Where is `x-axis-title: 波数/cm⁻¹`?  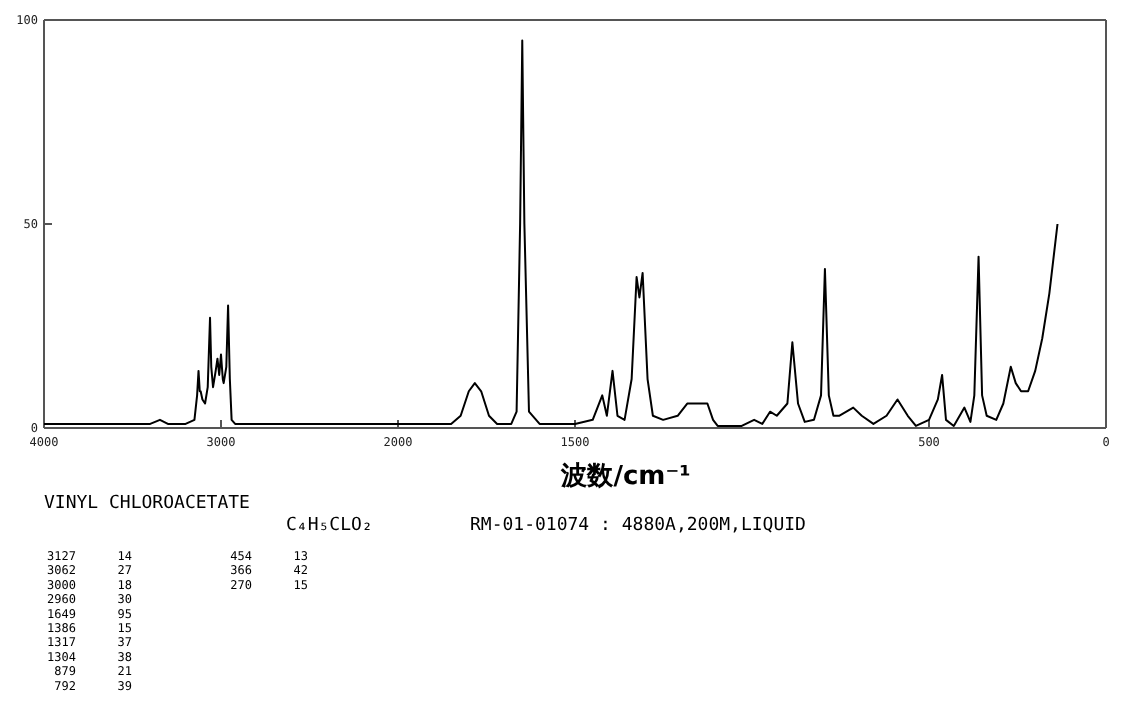
x-axis-title: 波数/cm⁻¹ is located at coordinates (625, 477).